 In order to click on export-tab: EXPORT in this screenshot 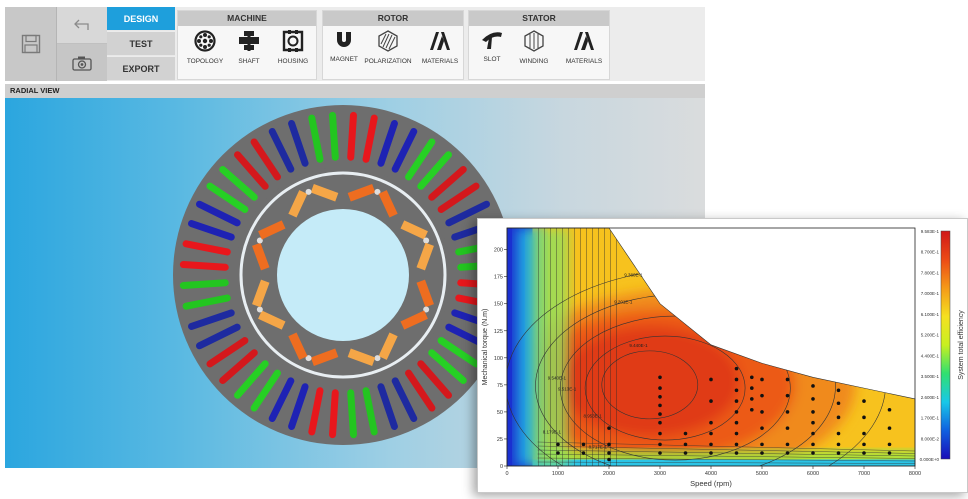, I will do `click(141, 69)`.